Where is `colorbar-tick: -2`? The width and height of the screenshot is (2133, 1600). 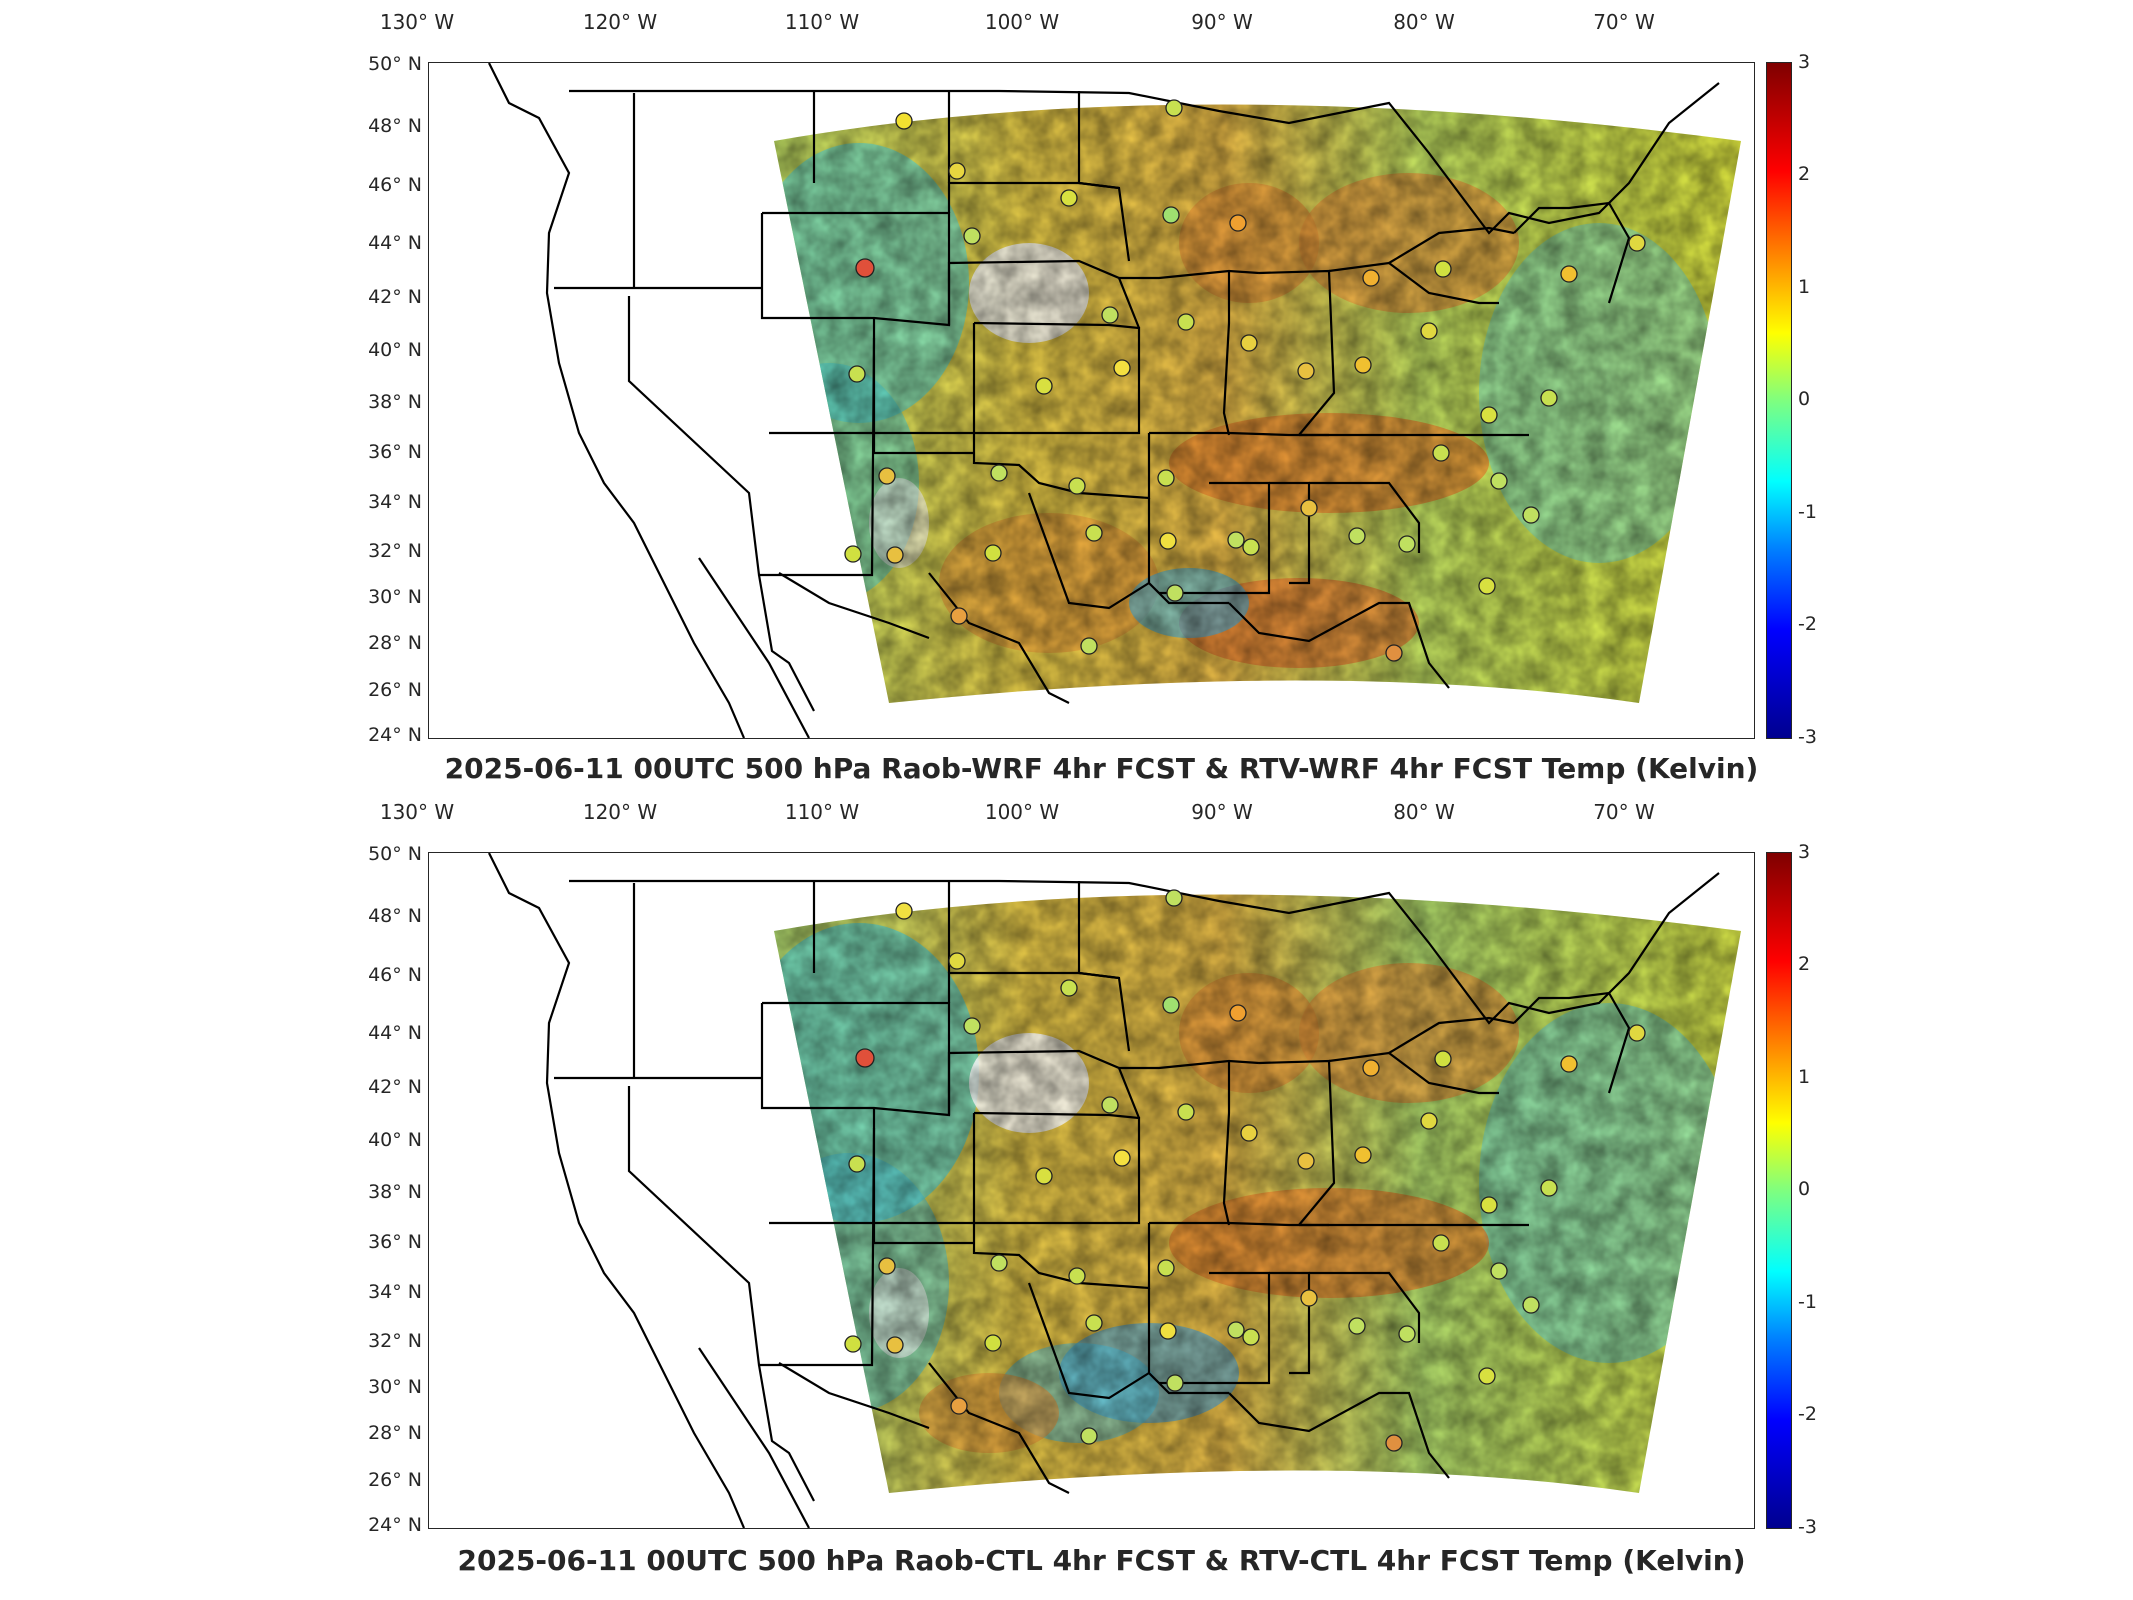
colorbar-tick: -2 is located at coordinates (1807, 1414).